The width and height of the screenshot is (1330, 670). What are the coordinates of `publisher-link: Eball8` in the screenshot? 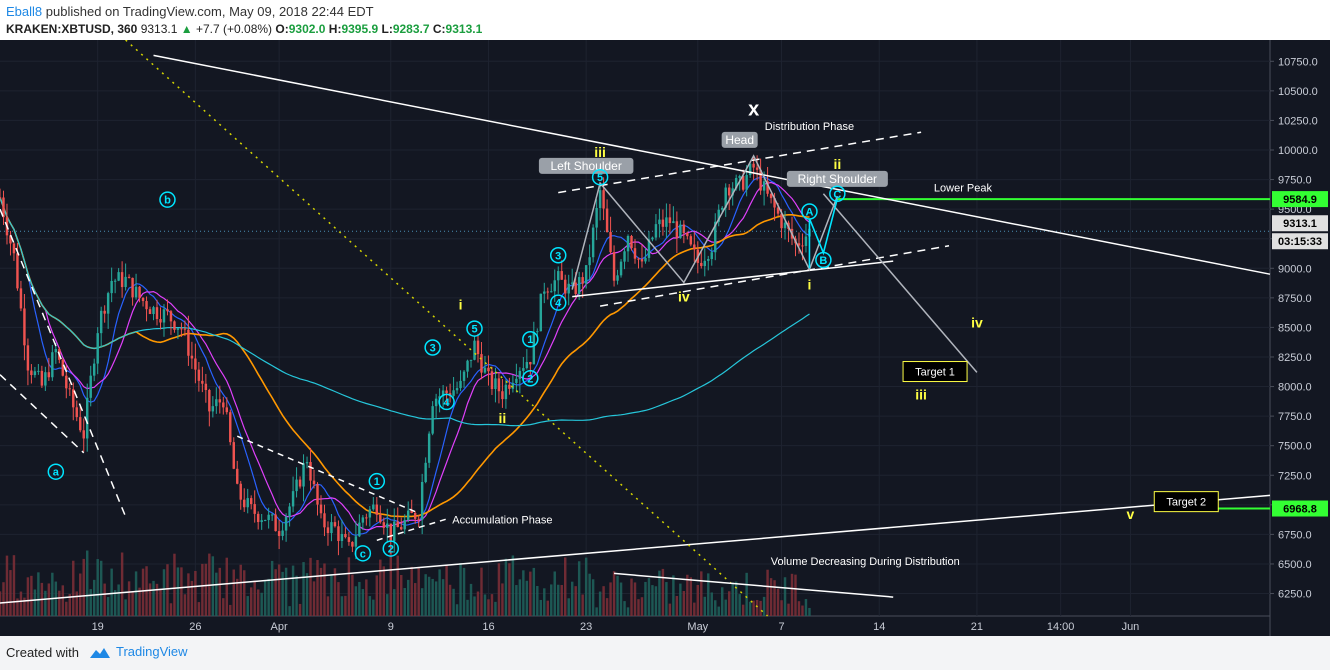 It's located at (24, 11).